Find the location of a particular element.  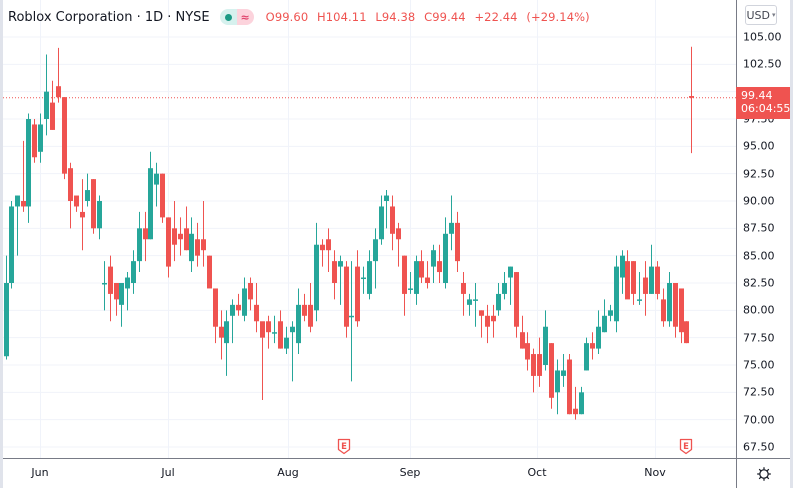

approx-data-icon: ≈ is located at coordinates (245, 17).